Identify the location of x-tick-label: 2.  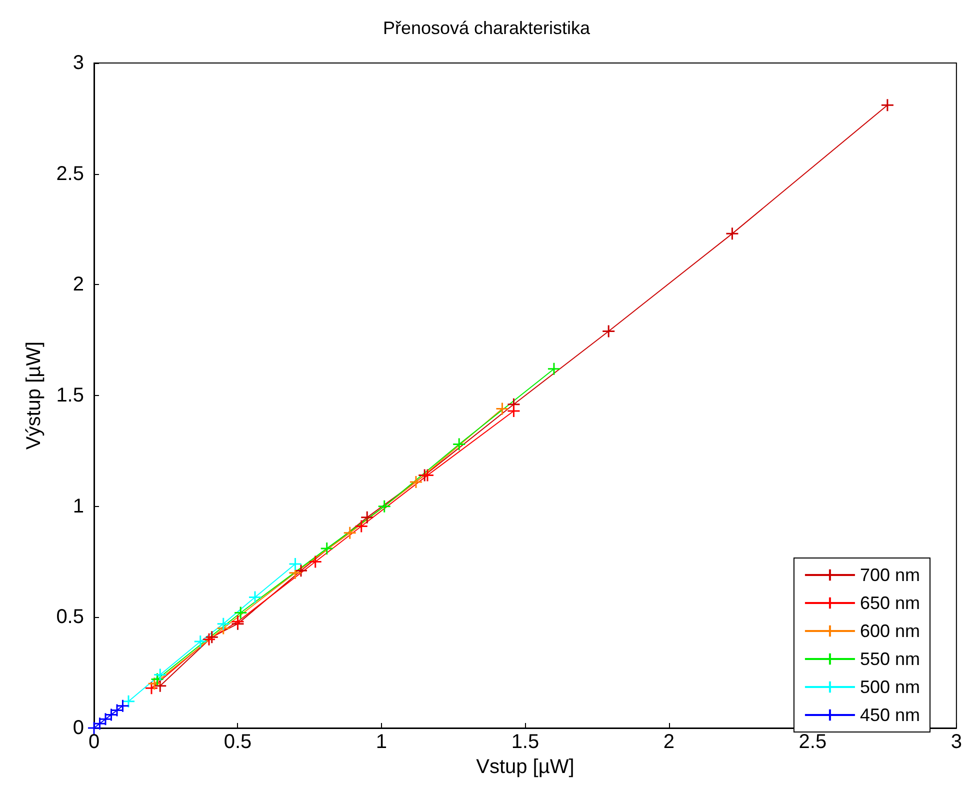
(669, 742).